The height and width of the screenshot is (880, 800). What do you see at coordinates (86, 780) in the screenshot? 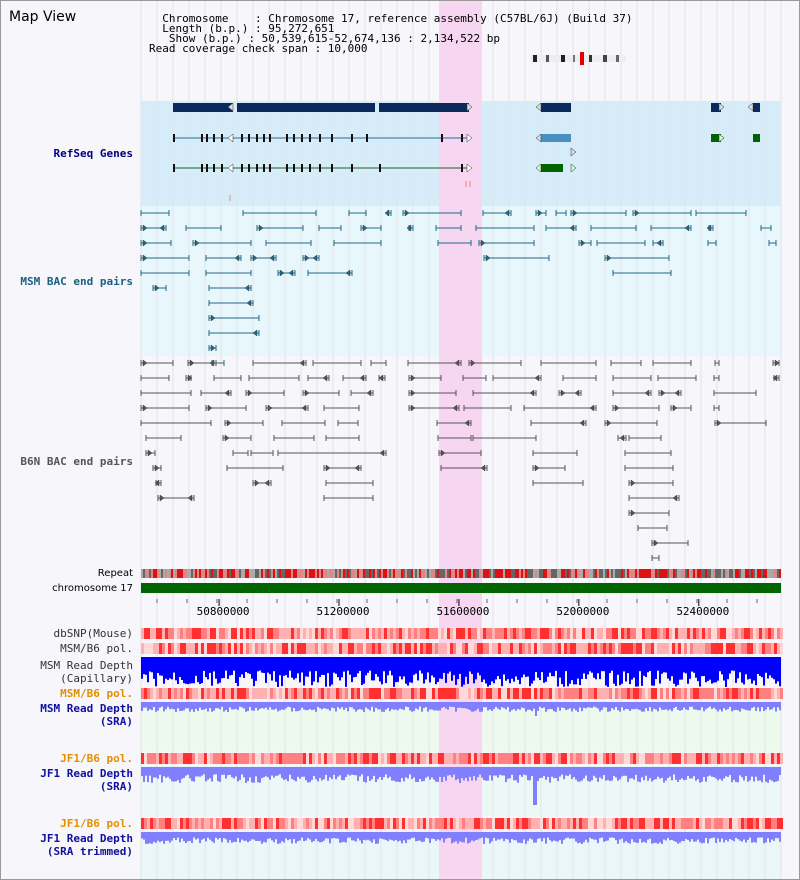
I see `track-label-jf1-depth-sra: JF1 Read Depth (SRA)` at bounding box center [86, 780].